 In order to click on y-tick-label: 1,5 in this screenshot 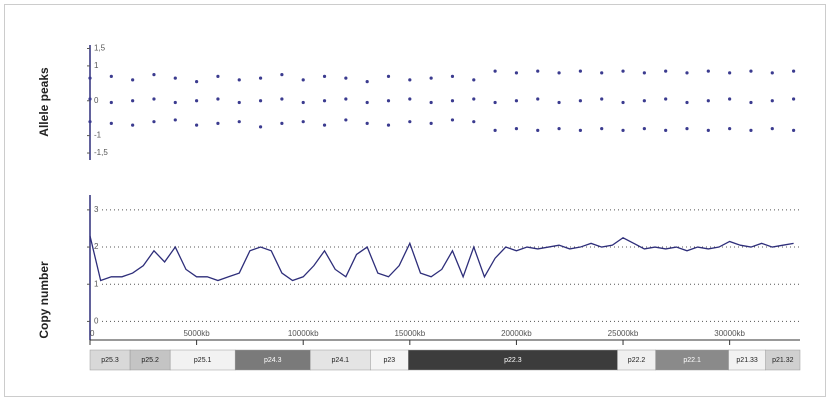, I will do `click(100, 48)`.